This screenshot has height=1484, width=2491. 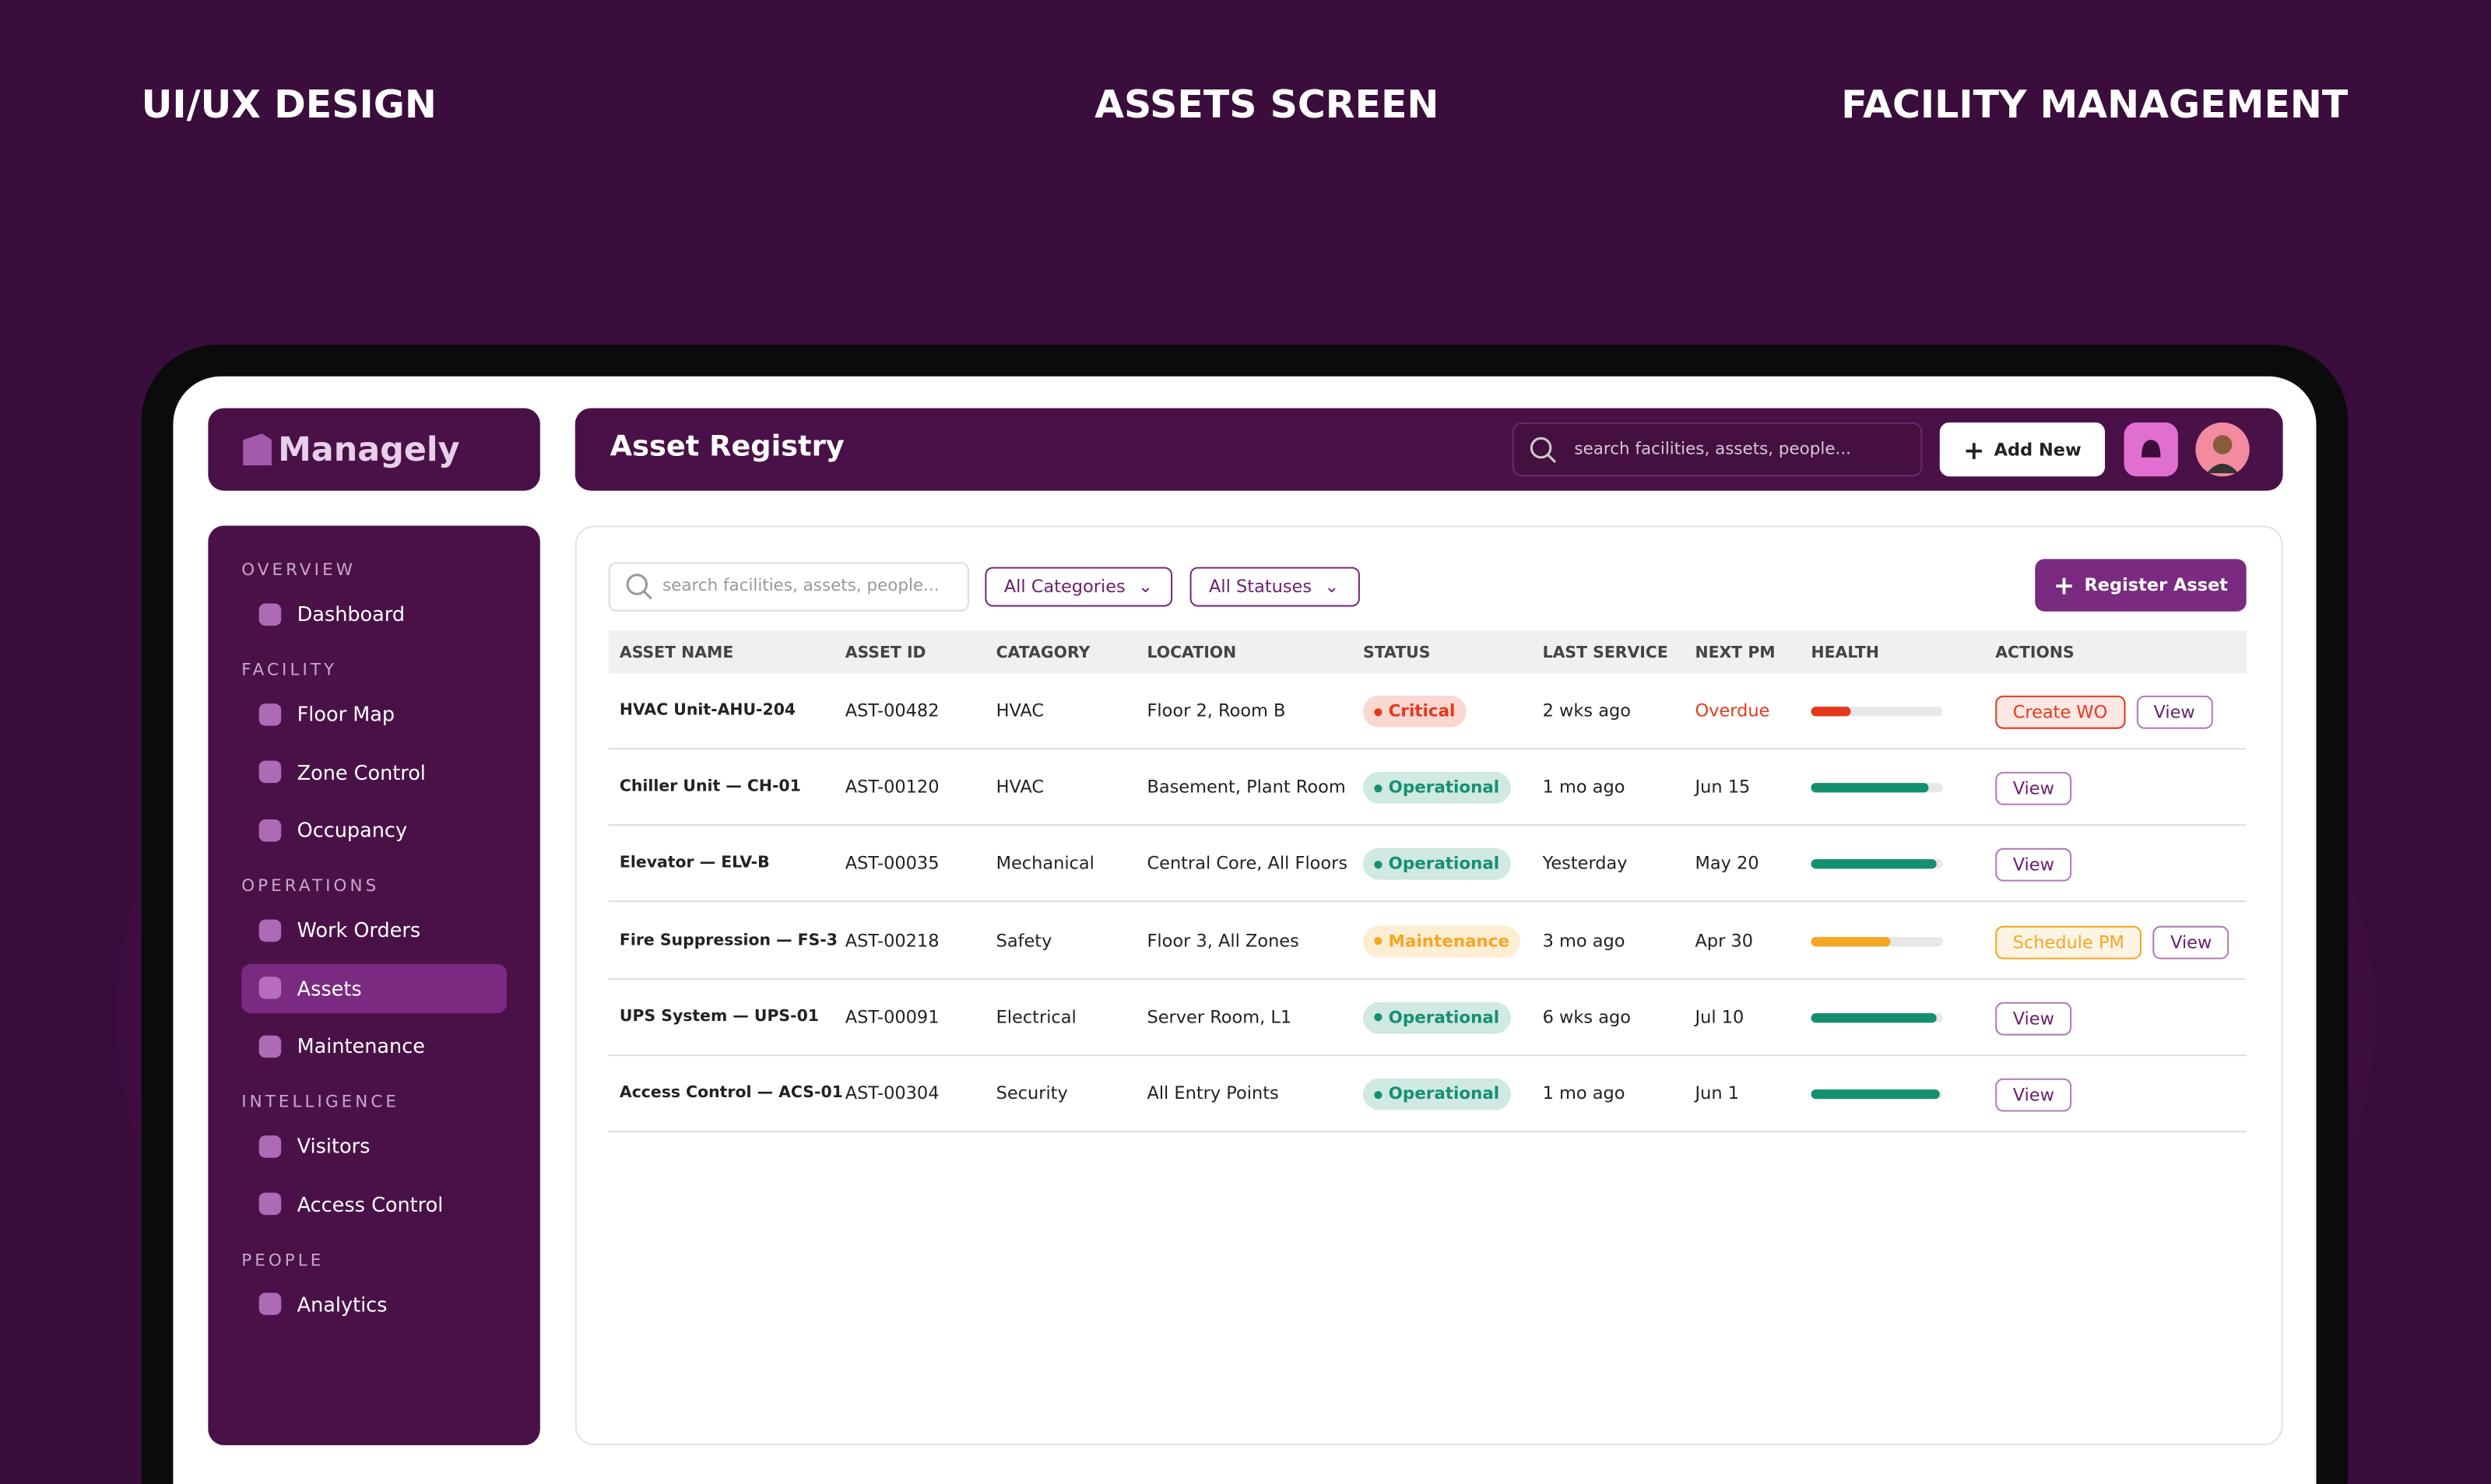 What do you see at coordinates (2156, 585) in the screenshot?
I see `register-asset-label: Register Asset` at bounding box center [2156, 585].